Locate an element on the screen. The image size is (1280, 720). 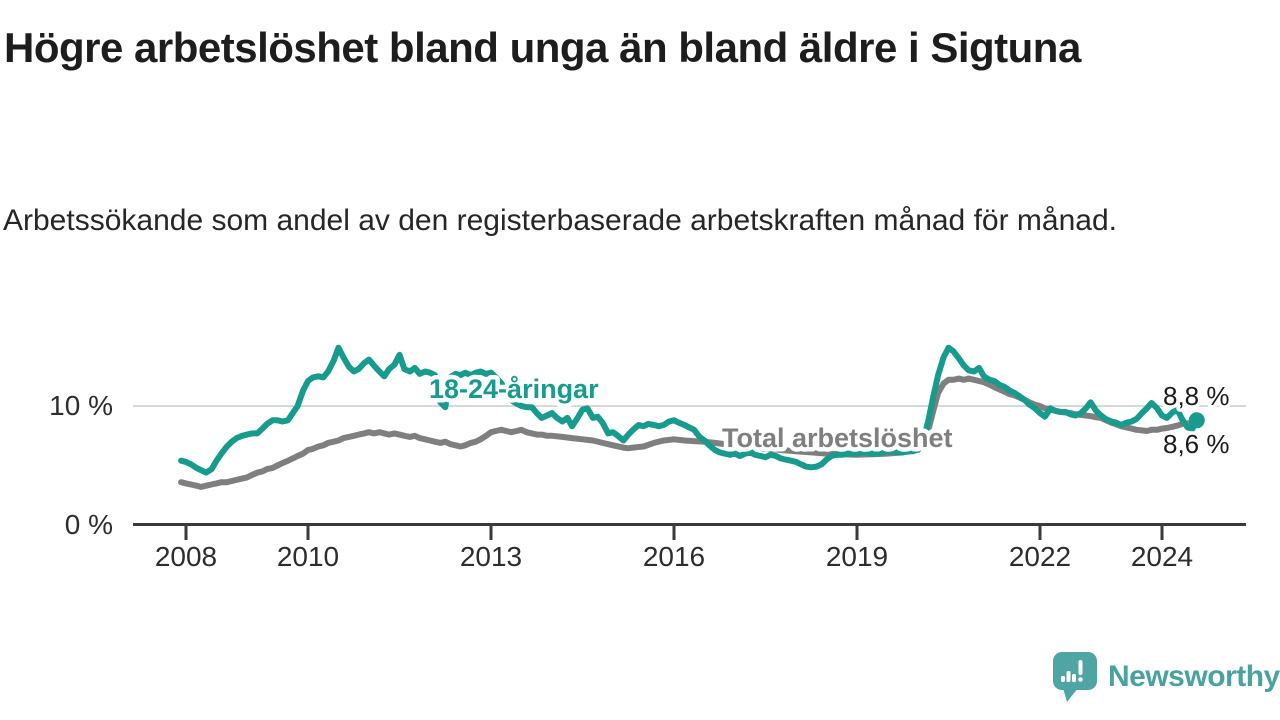
logo-bar-mid is located at coordinates (1074, 678).